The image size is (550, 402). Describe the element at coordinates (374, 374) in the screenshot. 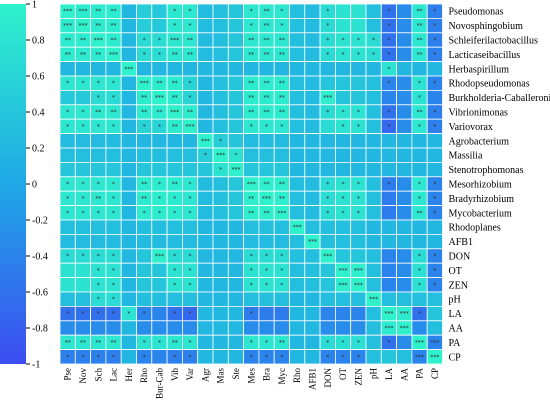

I see `column-label: pH` at that location.